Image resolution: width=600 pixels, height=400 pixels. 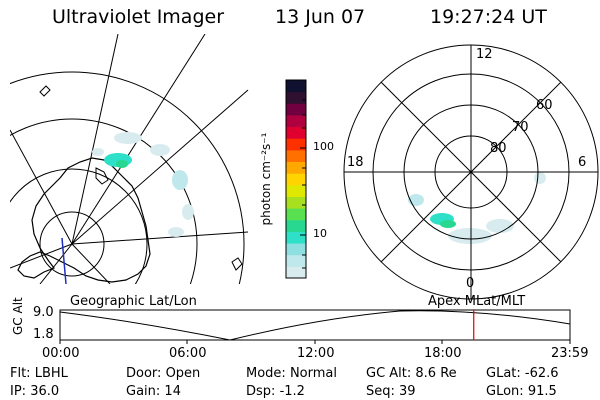 I want to click on time-label: 19:27:24 UT, so click(x=488, y=17).